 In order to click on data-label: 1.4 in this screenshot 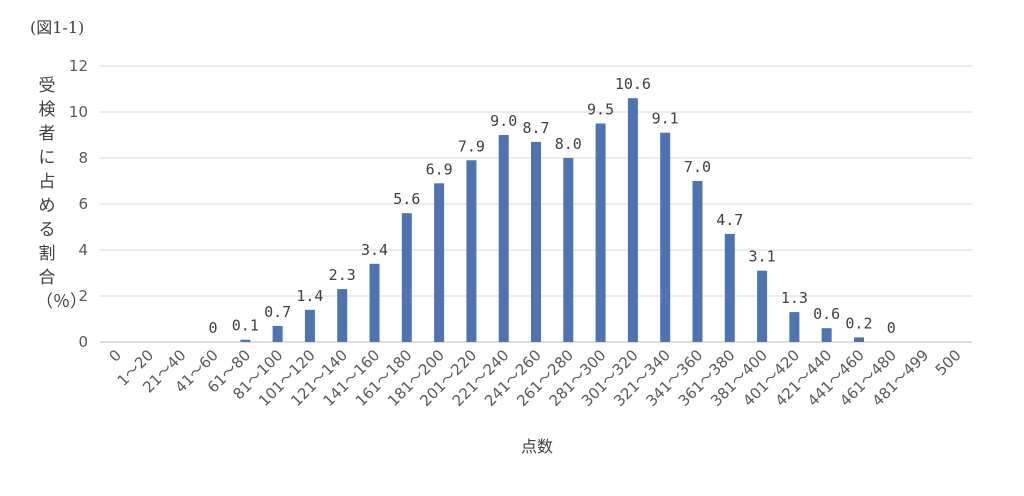, I will do `click(309, 296)`.